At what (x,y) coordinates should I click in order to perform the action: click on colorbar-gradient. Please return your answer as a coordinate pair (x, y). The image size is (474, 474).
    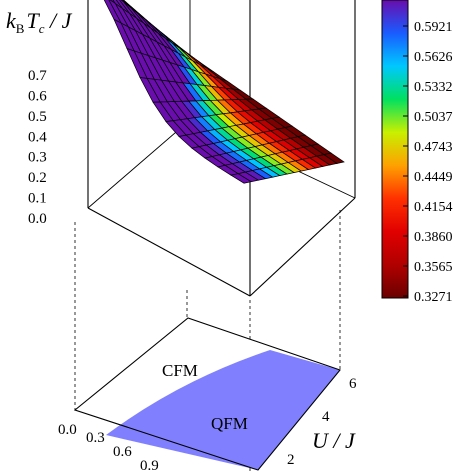
    Looking at the image, I should click on (395, 149).